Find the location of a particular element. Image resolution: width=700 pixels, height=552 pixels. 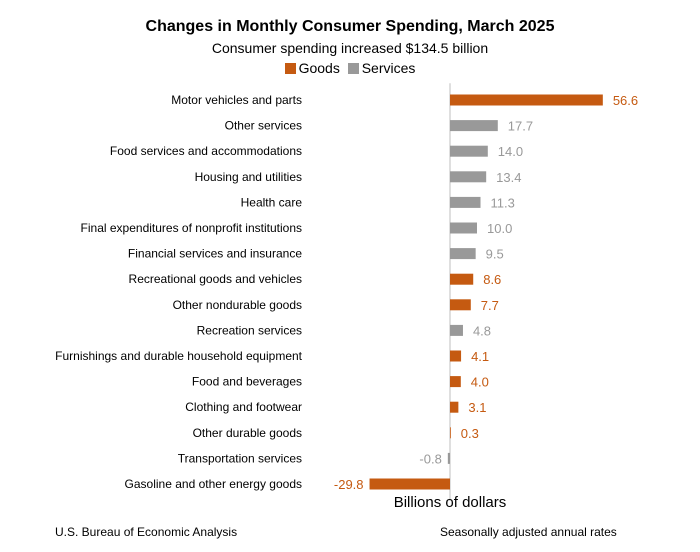

rate-note: Seasonally adjusted annual rates is located at coordinates (528, 532).